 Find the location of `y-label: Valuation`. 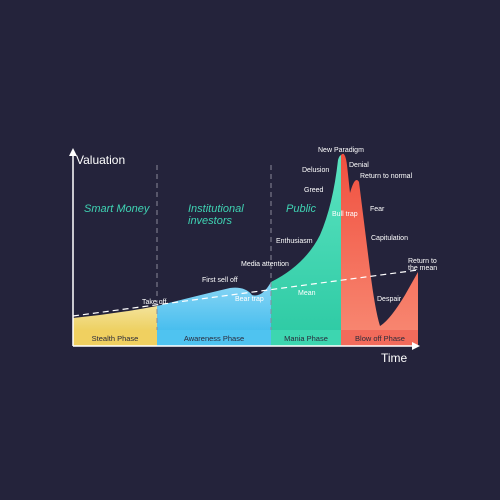

y-label: Valuation is located at coordinates (100, 160).